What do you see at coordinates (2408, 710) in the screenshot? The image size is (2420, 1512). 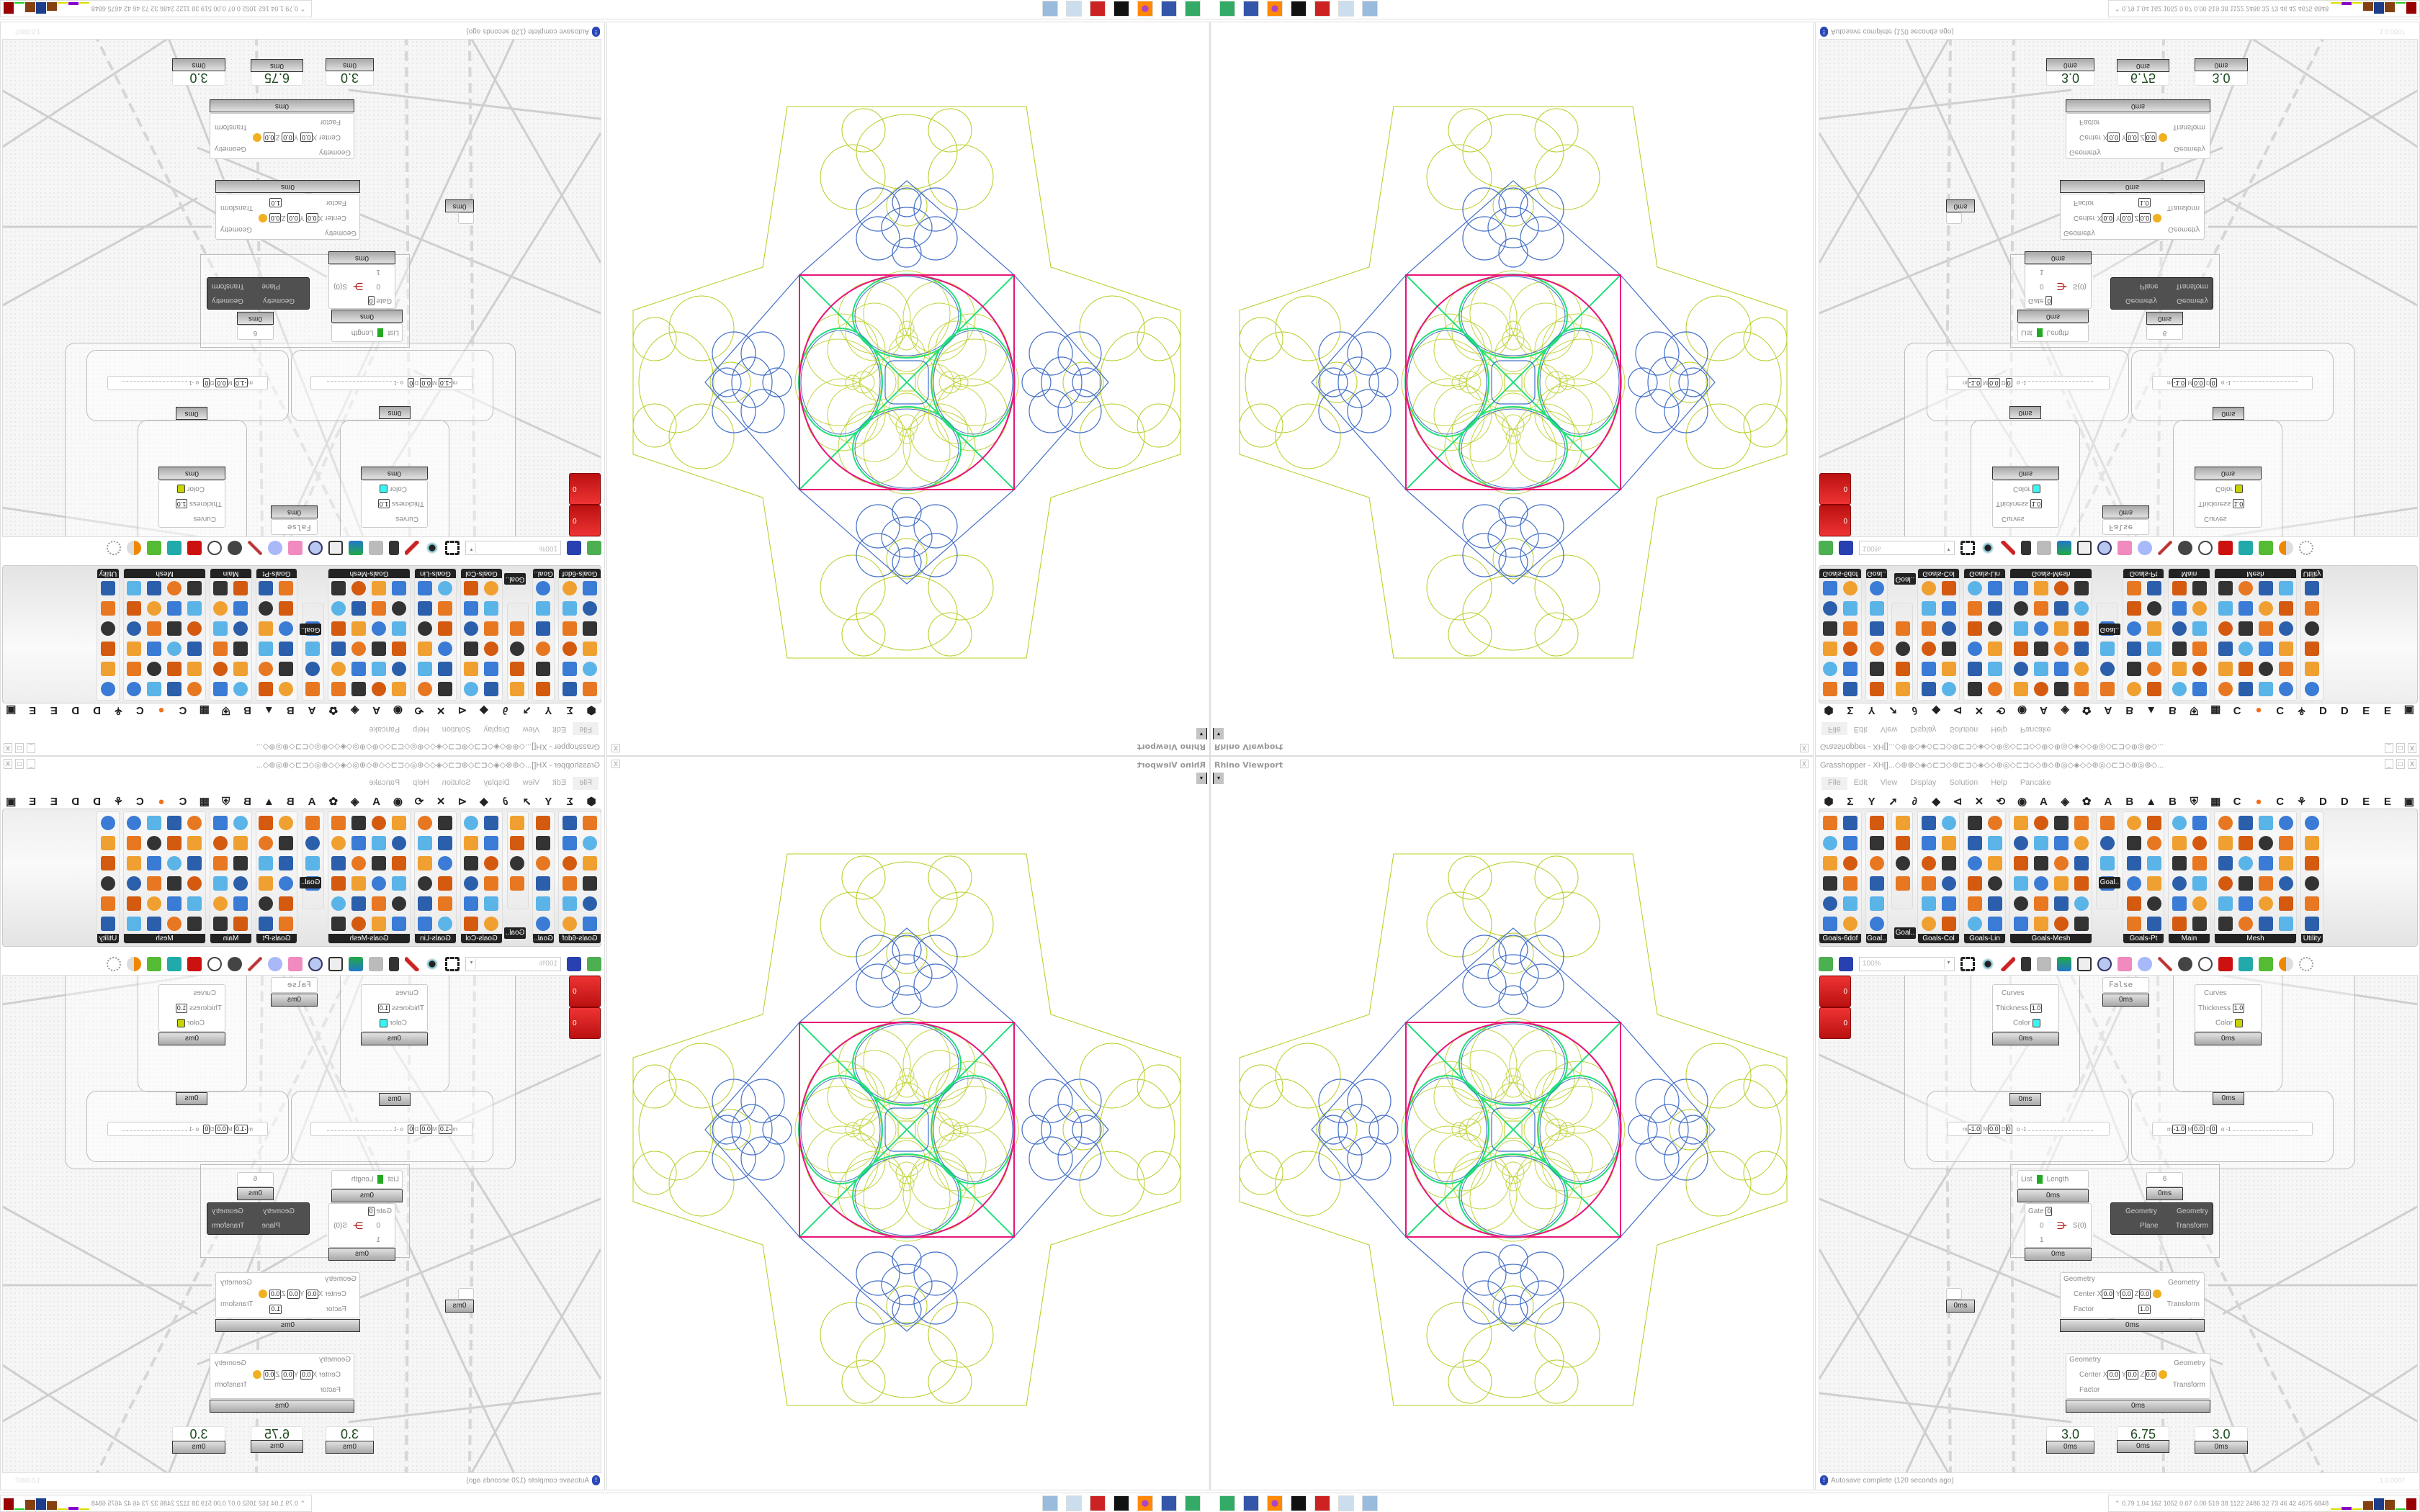 I see `category-tab: ▣` at bounding box center [2408, 710].